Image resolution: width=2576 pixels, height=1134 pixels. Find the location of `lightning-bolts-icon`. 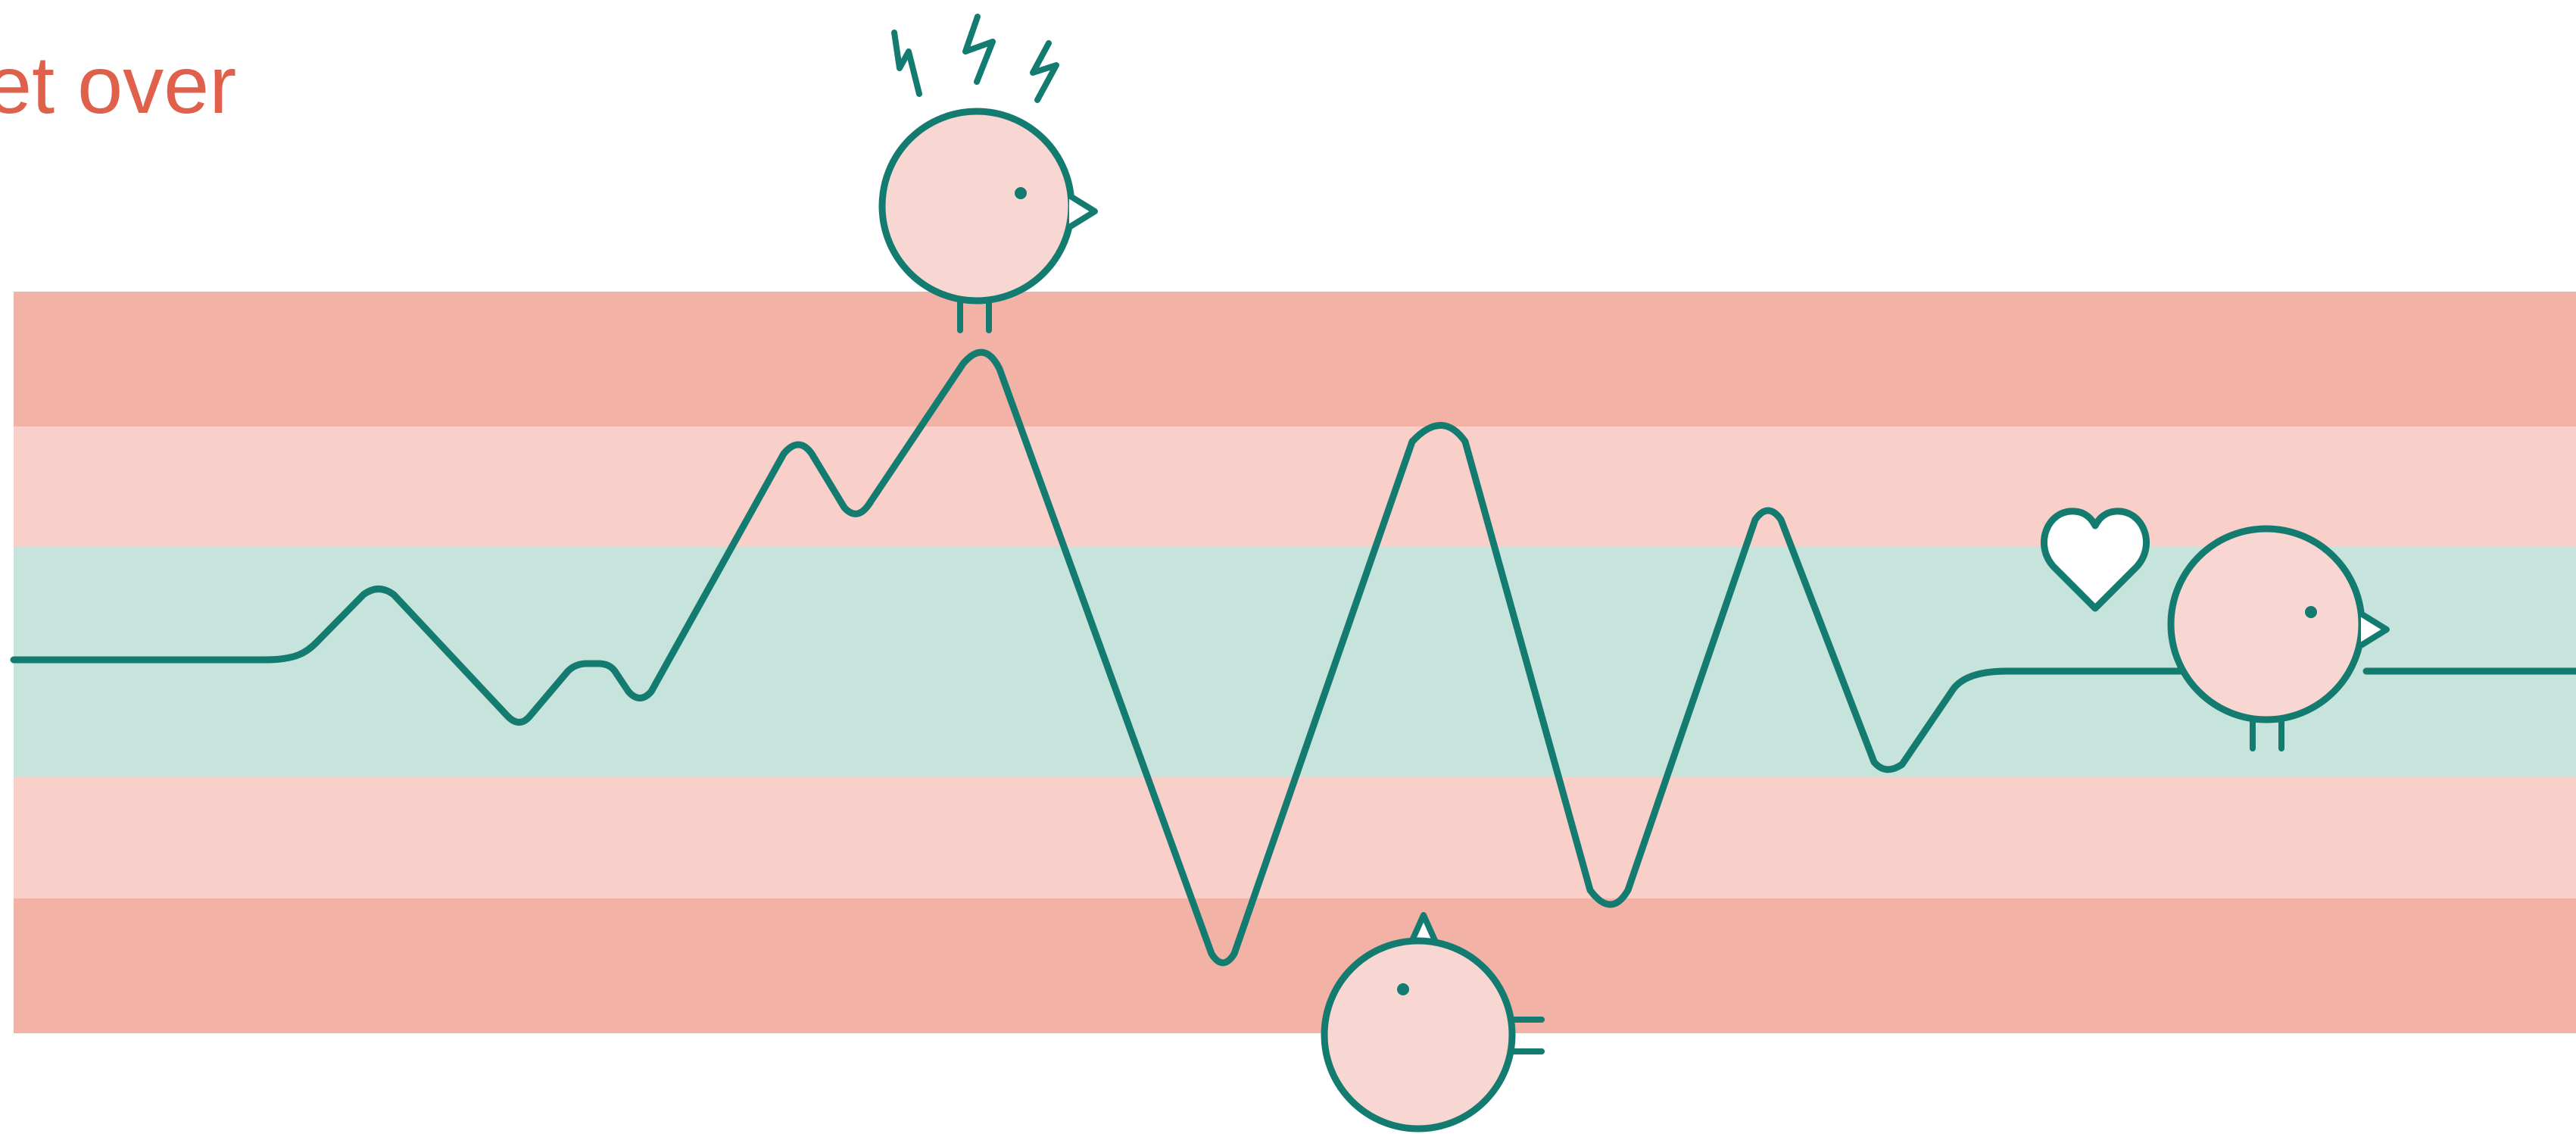

lightning-bolts-icon is located at coordinates (975, 58).